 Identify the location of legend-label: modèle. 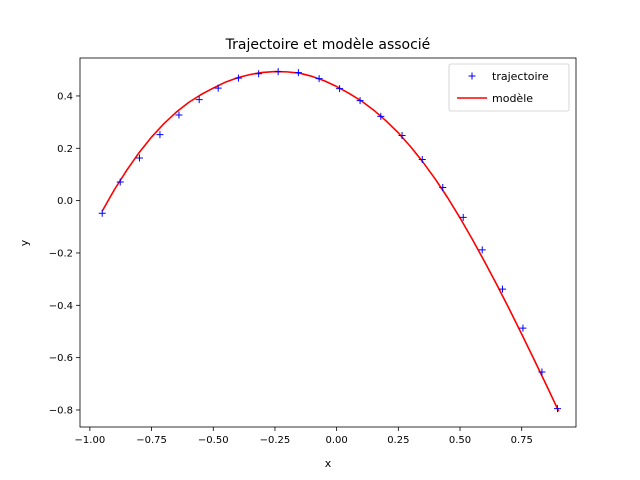
(512, 98).